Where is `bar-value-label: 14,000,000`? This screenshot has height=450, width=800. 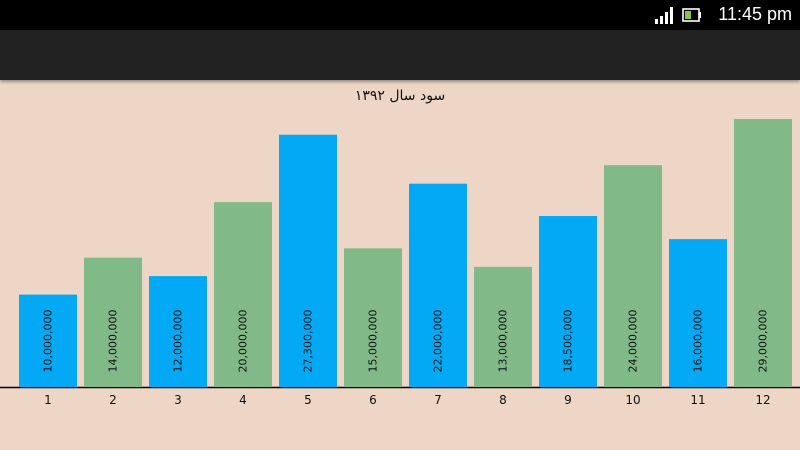
bar-value-label: 14,000,000 is located at coordinates (113, 341).